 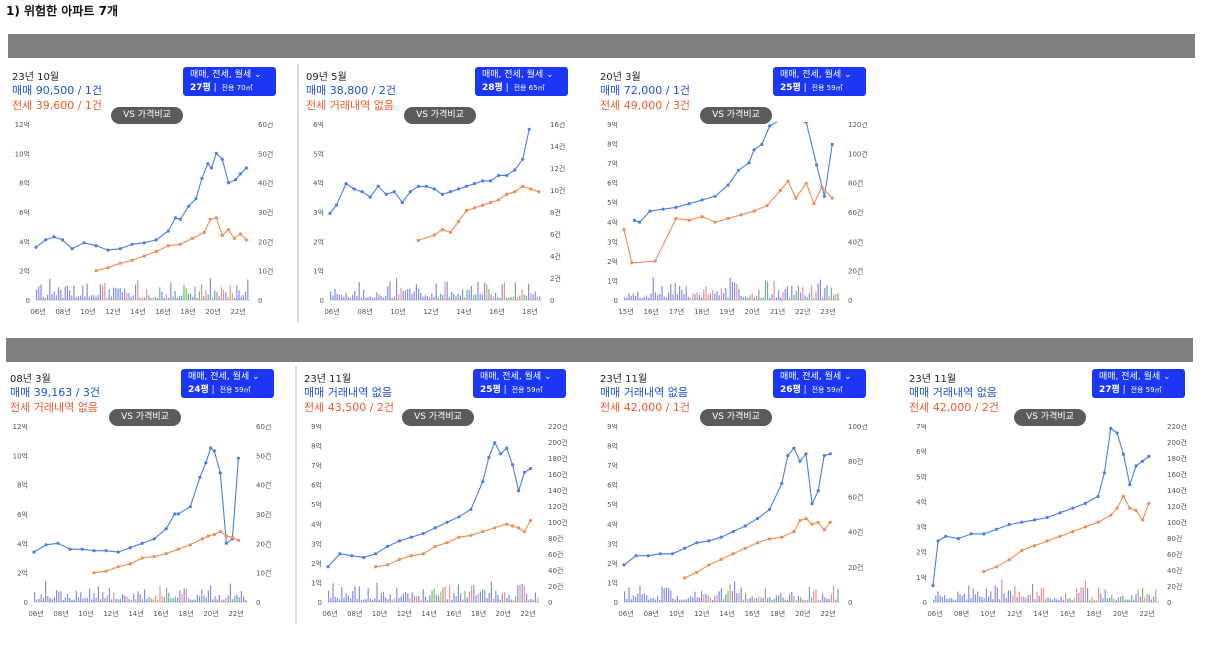 What do you see at coordinates (1146, 613) in the screenshot?
I see `x-tick-label: 22년` at bounding box center [1146, 613].